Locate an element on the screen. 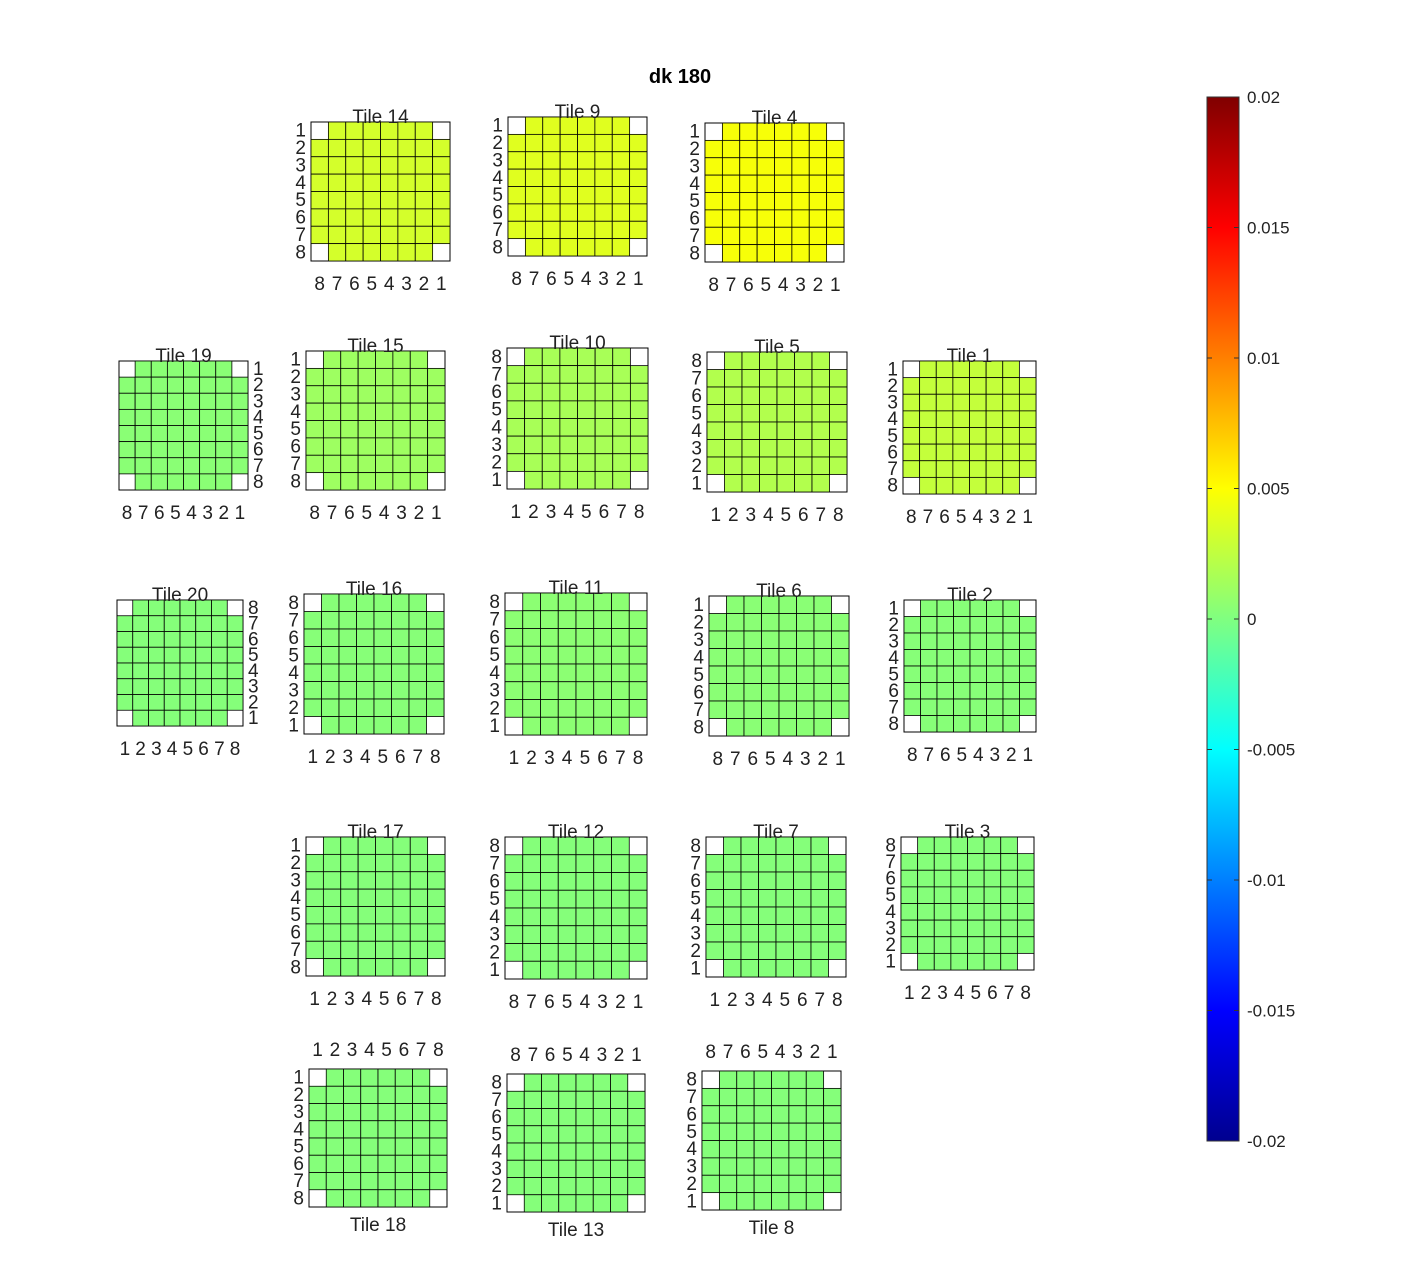 Image resolution: width=1406 pixels, height=1283 pixels. row-label: 8 is located at coordinates (293, 603).